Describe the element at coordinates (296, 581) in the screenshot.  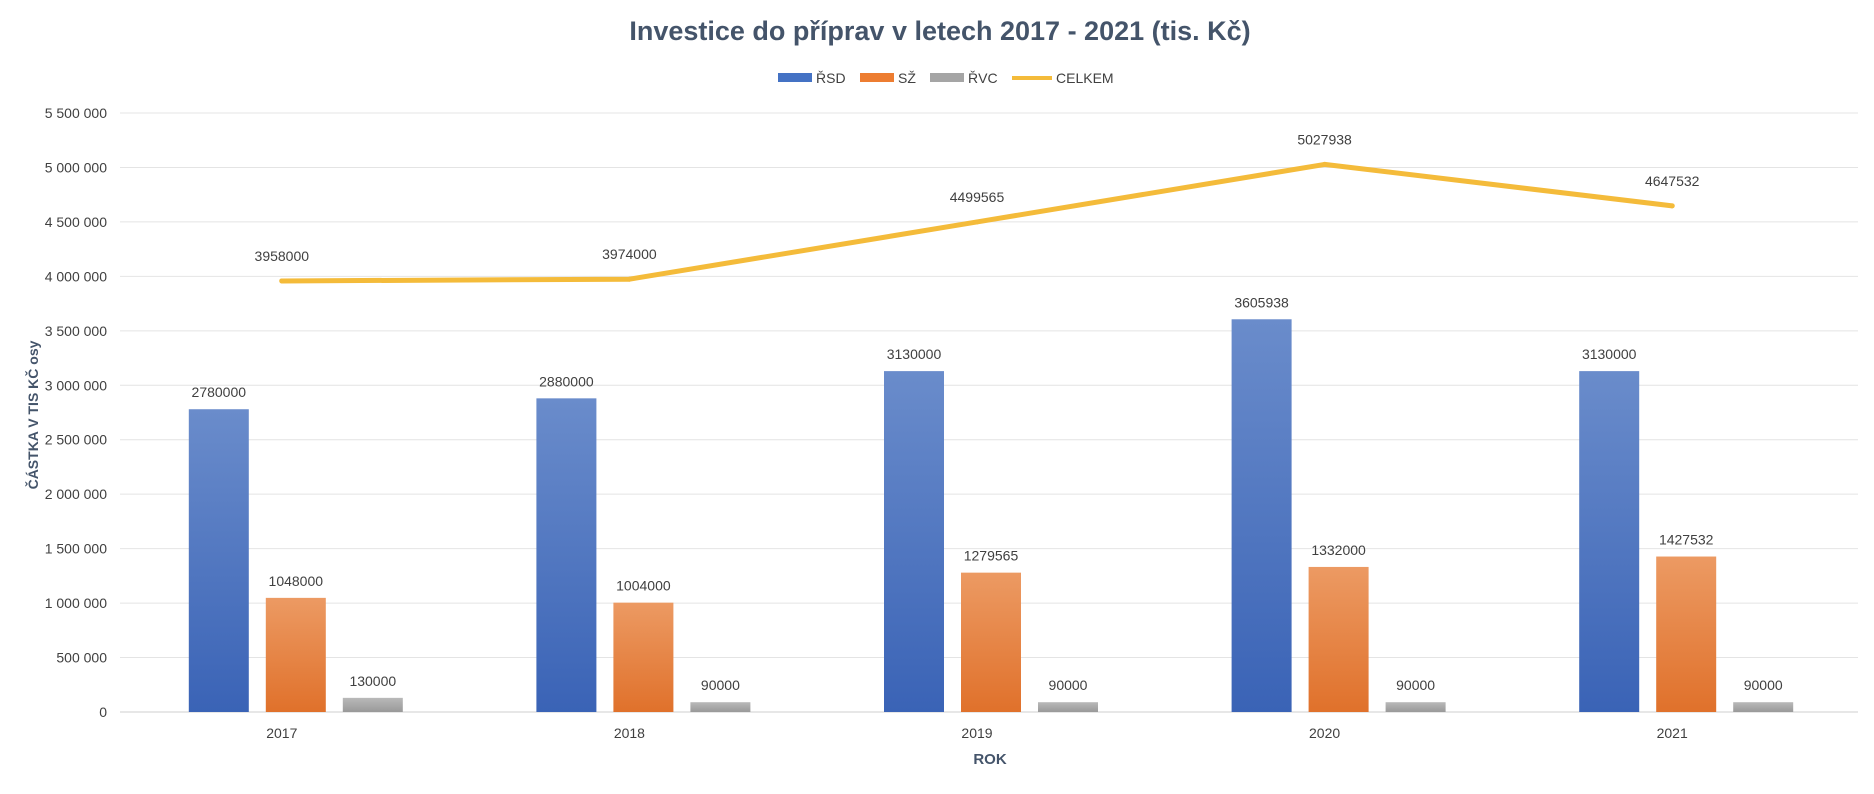
I see `bar-data-label: 1048000` at that location.